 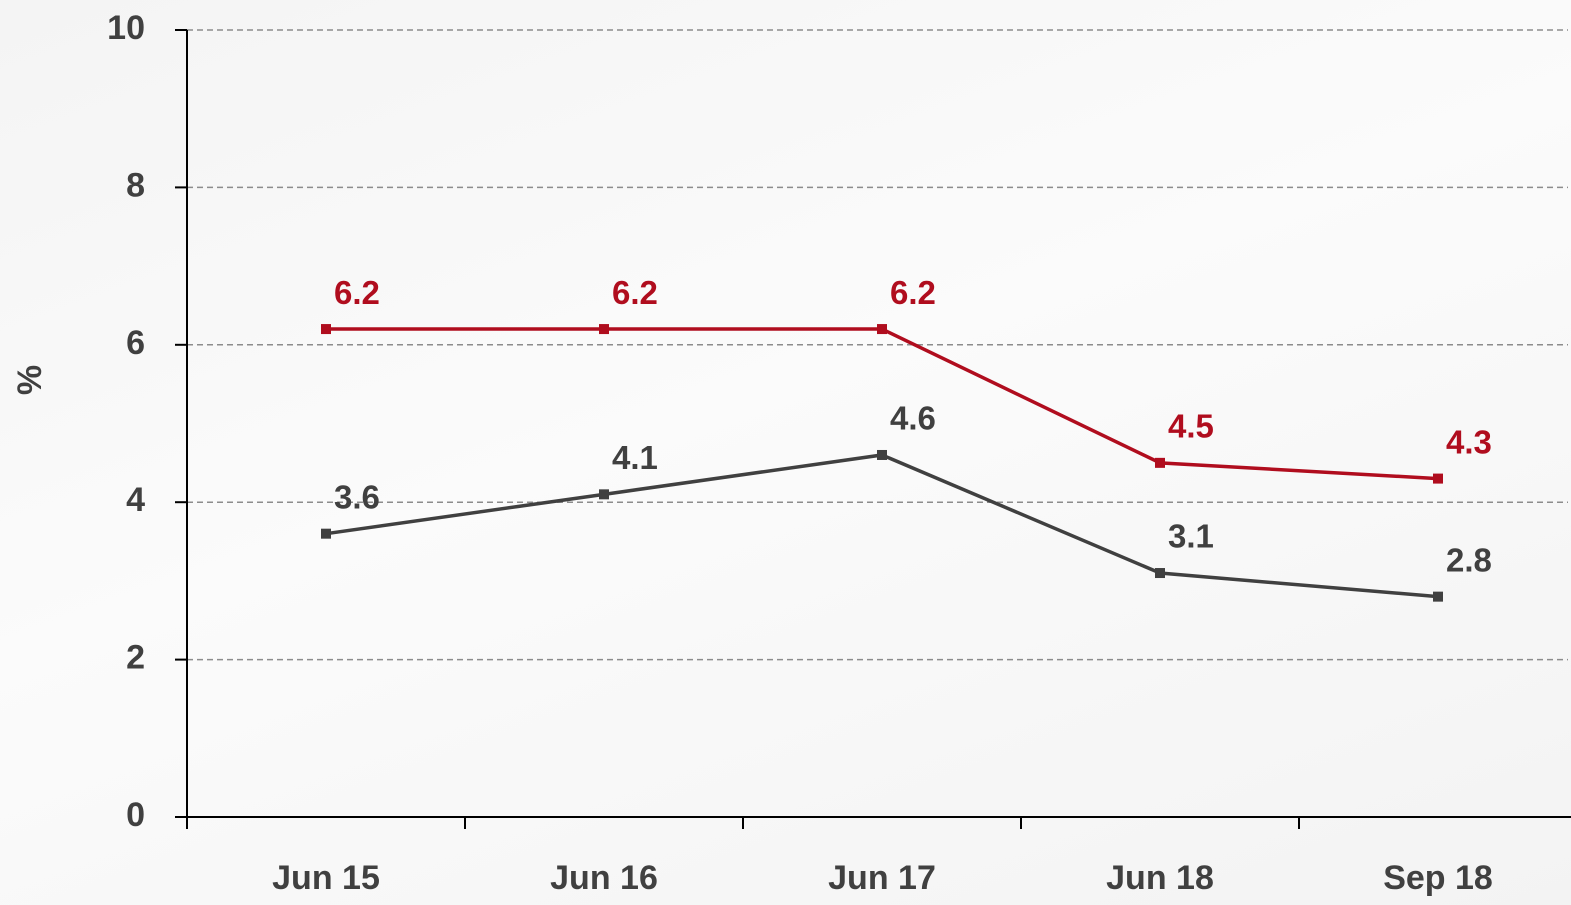 I want to click on x-tick-label: Jun 15, so click(x=326, y=878).